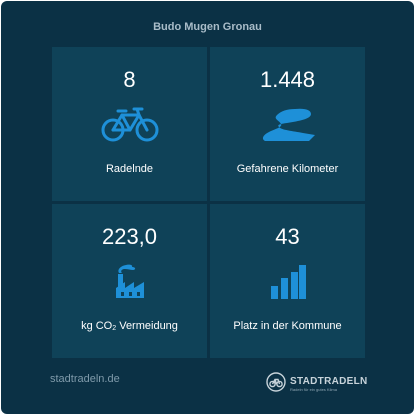 The height and width of the screenshot is (416, 416). Describe the element at coordinates (329, 381) in the screenshot. I see `logo-brand: STADTRADELN` at that location.